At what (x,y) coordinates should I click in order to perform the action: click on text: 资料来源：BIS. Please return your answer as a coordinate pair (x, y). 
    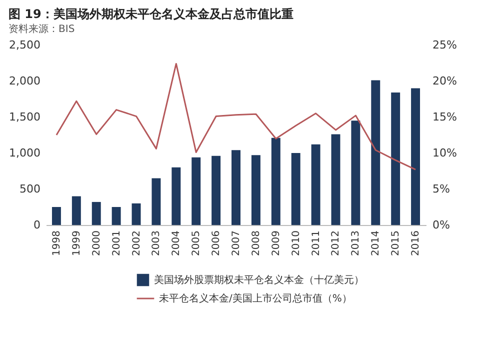
    Looking at the image, I should click on (41, 29).